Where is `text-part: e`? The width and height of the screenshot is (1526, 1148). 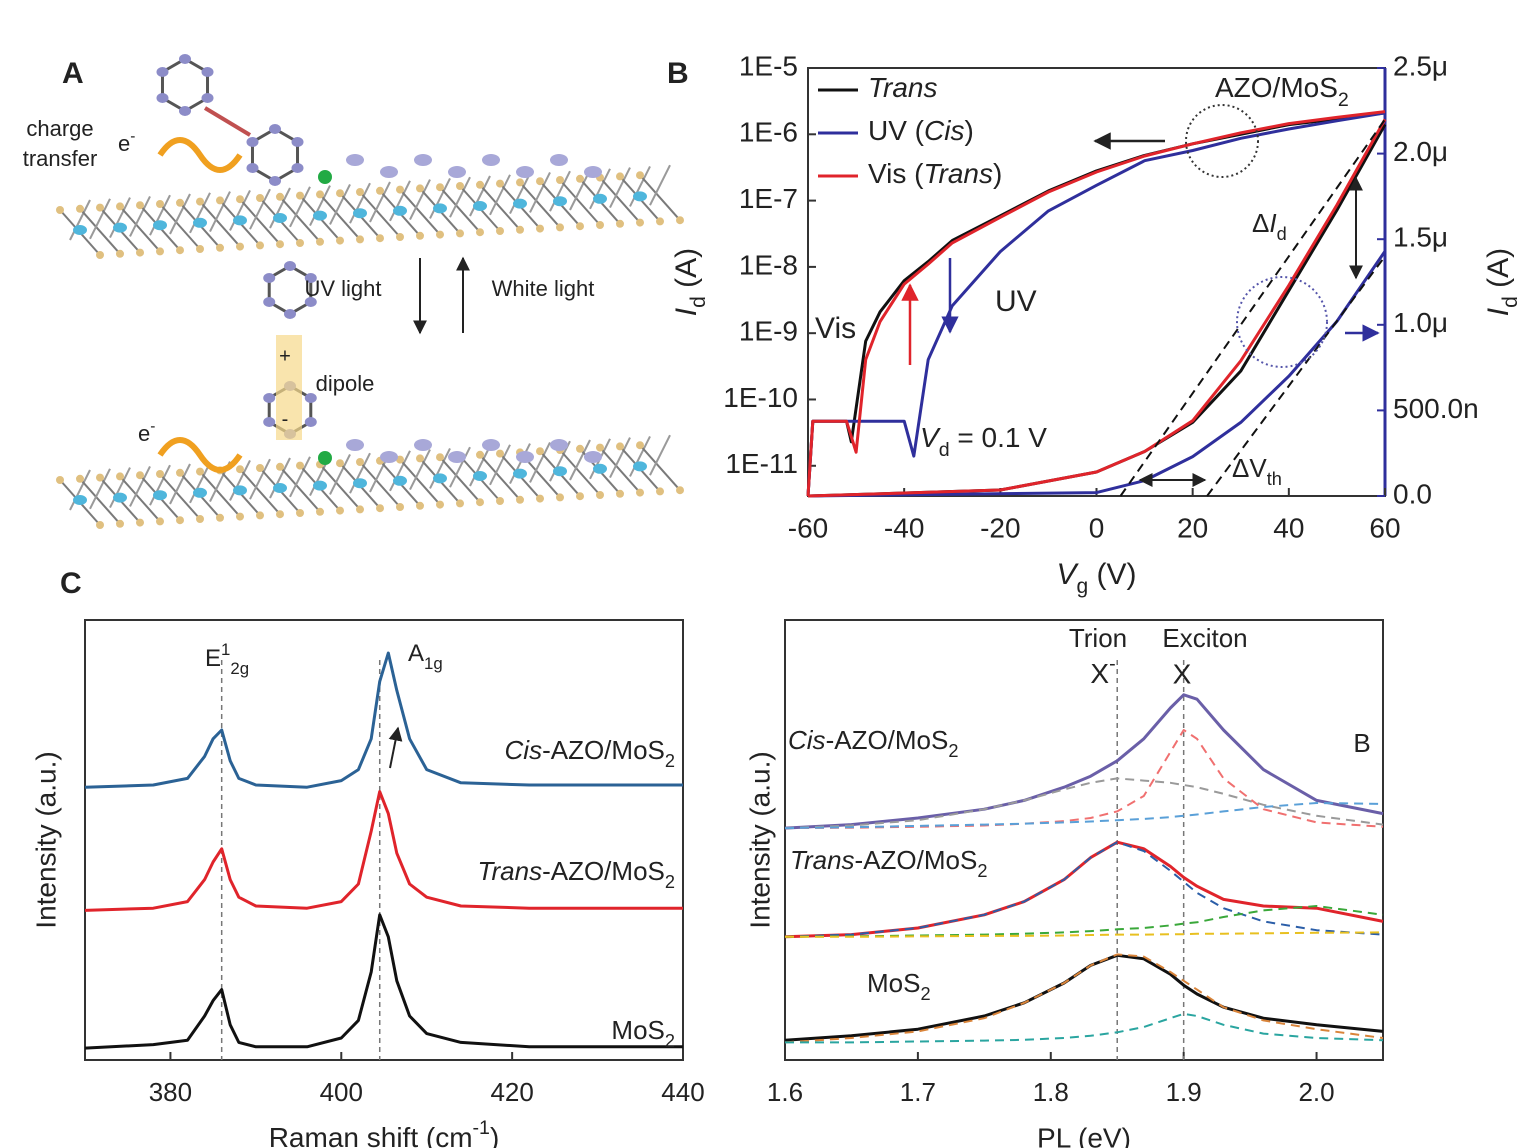 text-part: e is located at coordinates (124, 143).